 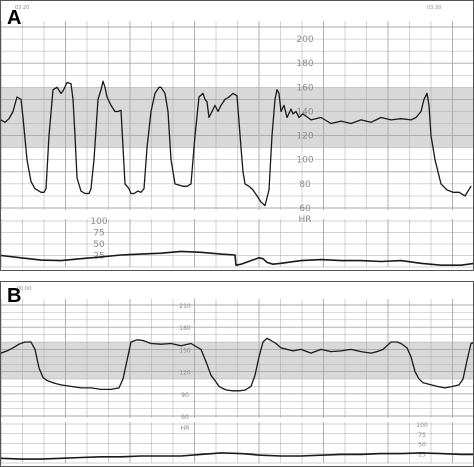 What do you see at coordinates (237, 360) in the screenshot?
I see `normal-band` at bounding box center [237, 360].